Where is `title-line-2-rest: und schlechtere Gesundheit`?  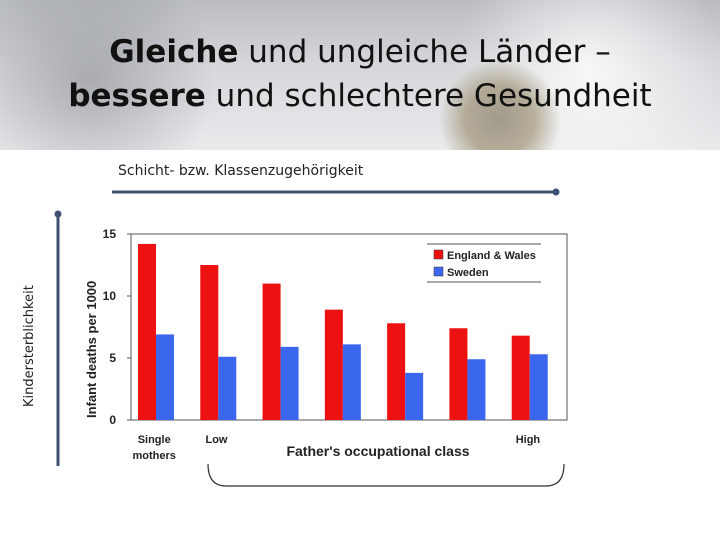
title-line-2-rest: und schlechtere Gesundheit is located at coordinates (428, 96).